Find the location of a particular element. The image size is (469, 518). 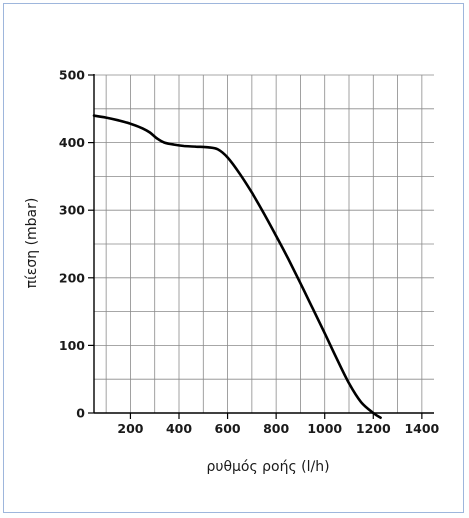

y-axis-label: πίεση (mbar) is located at coordinates (32, 243).